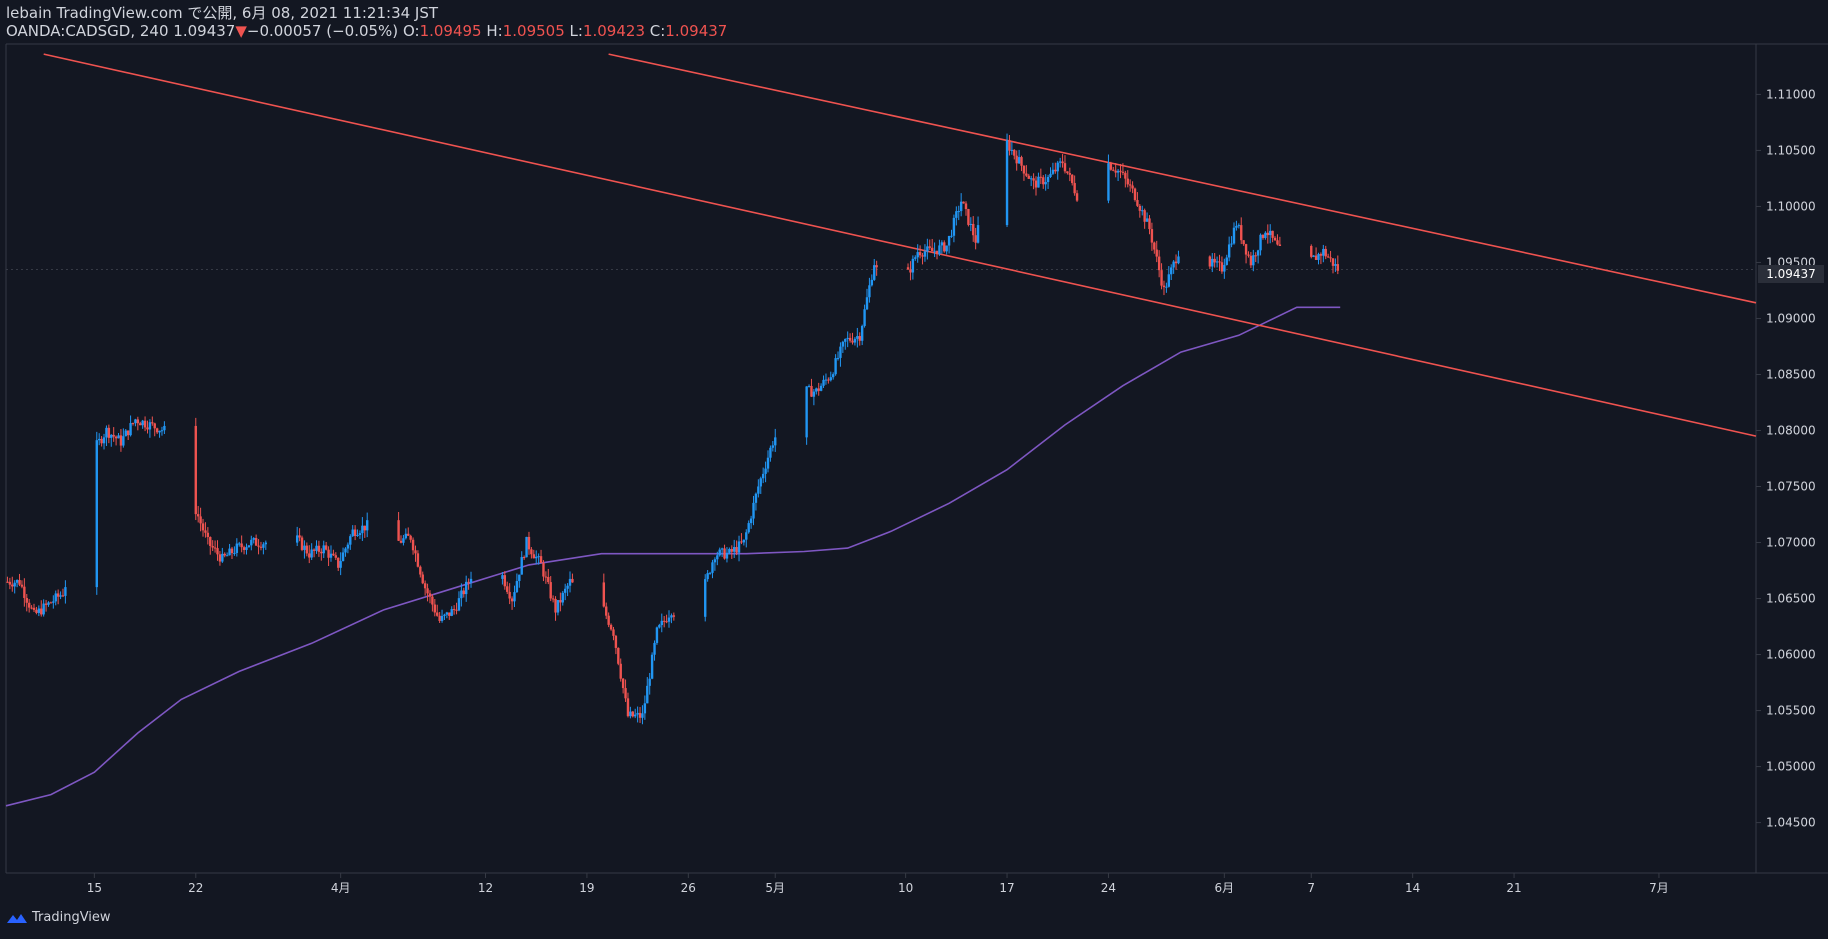  Describe the element at coordinates (878, 884) in the screenshot. I see `time-axis: 15 22 4月 12 19 26 5月 10 17 24 6月 7 14 21 7月` at that location.